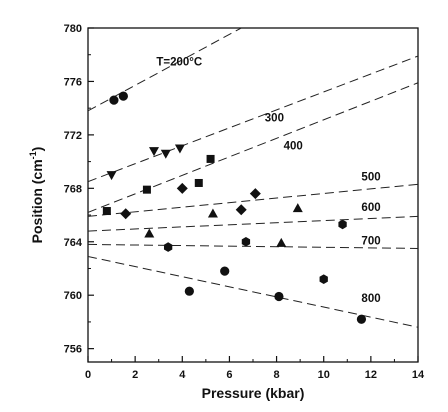 This screenshot has height=412, width=448. I want to click on y-axis-title-main: Position (cm, so click(37, 201).